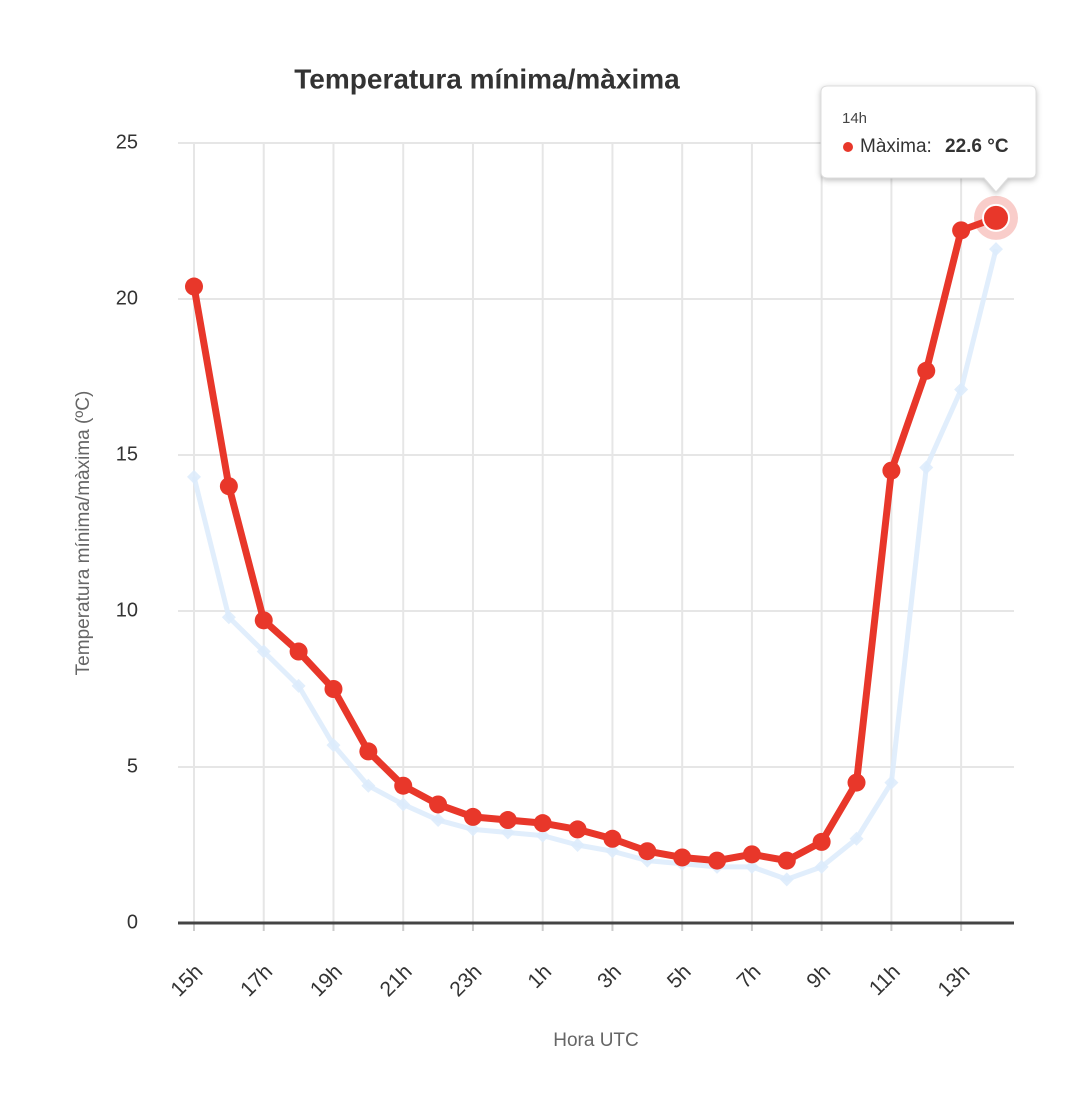 The height and width of the screenshot is (1094, 1079). Describe the element at coordinates (256, 980) in the screenshot. I see `x-tick-label: 17h` at that location.